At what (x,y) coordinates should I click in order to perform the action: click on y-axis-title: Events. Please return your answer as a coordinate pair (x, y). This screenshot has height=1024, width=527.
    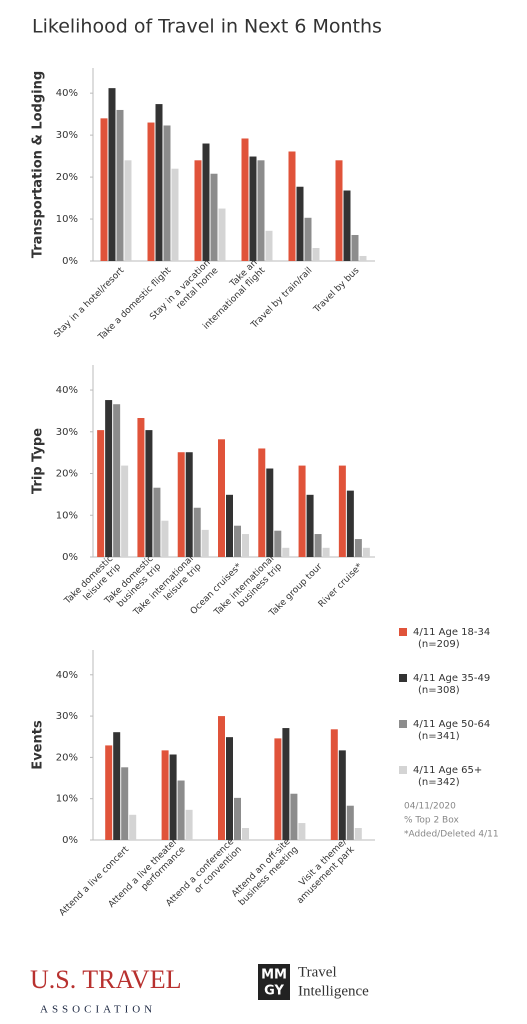
    Looking at the image, I should click on (38, 745).